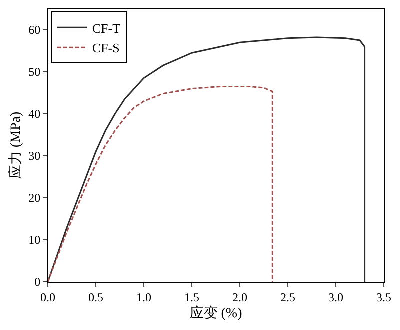  What do you see at coordinates (34, 240) in the screenshot?
I see `y-tick-label: 10` at bounding box center [34, 240].